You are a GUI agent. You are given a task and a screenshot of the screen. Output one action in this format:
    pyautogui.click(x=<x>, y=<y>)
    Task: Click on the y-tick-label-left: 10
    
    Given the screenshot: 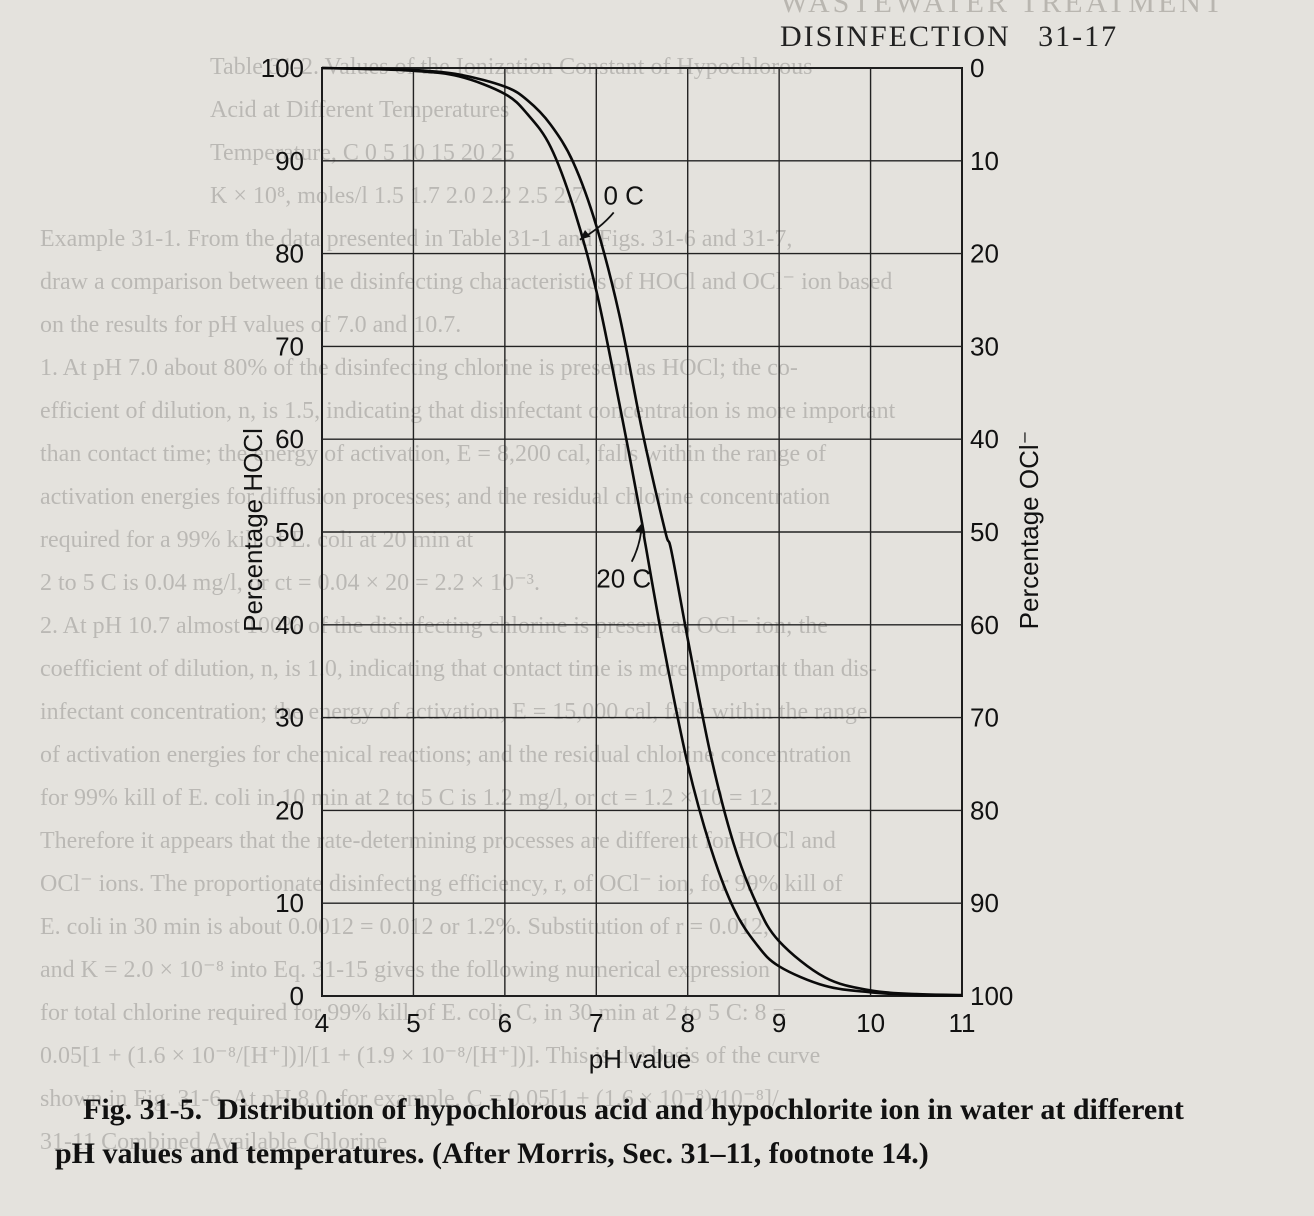 What is the action you would take?
    pyautogui.click(x=289, y=903)
    